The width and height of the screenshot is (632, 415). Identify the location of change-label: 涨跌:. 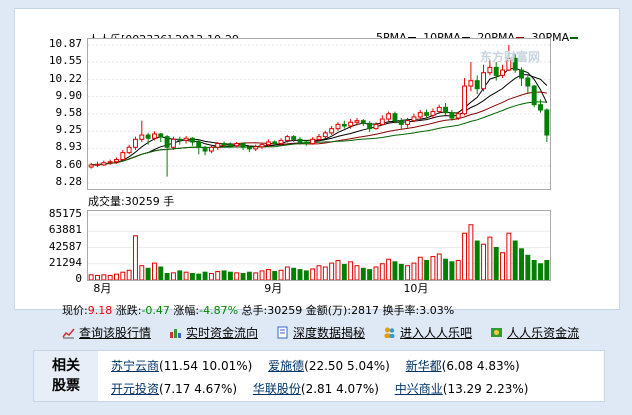
(128, 310).